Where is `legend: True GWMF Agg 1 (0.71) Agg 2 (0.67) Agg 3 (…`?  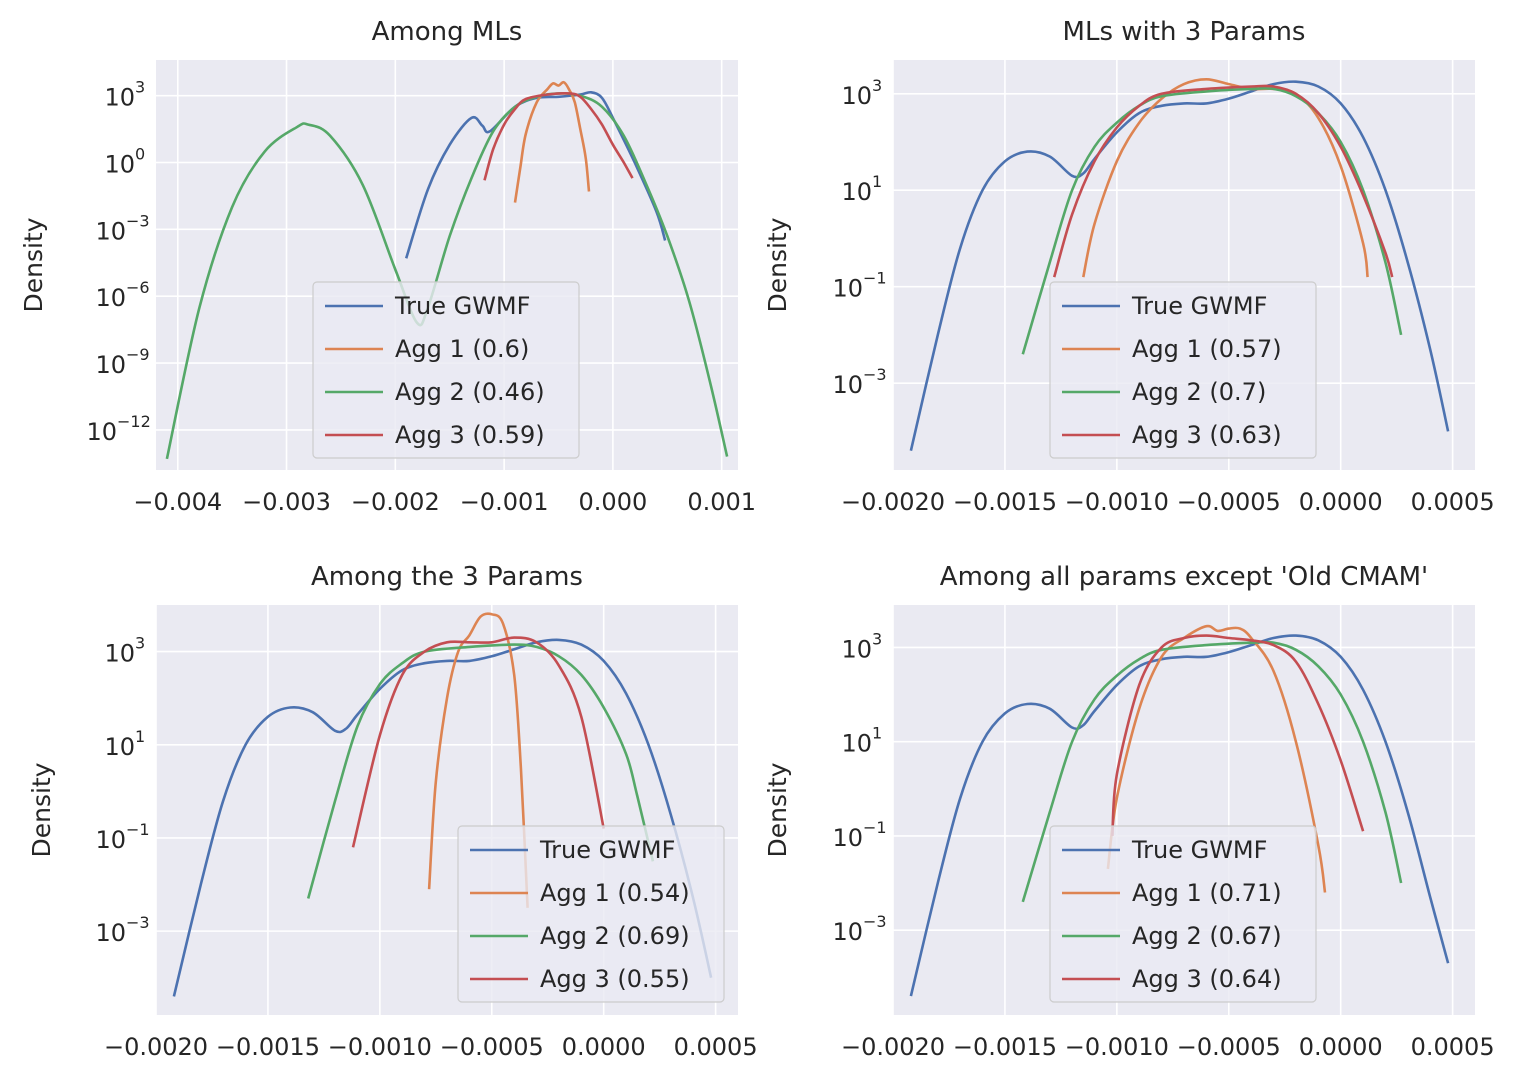
legend: True GWMF Agg 1 (0.71) Agg 2 (0.67) Agg 3 (… is located at coordinates (1183, 914).